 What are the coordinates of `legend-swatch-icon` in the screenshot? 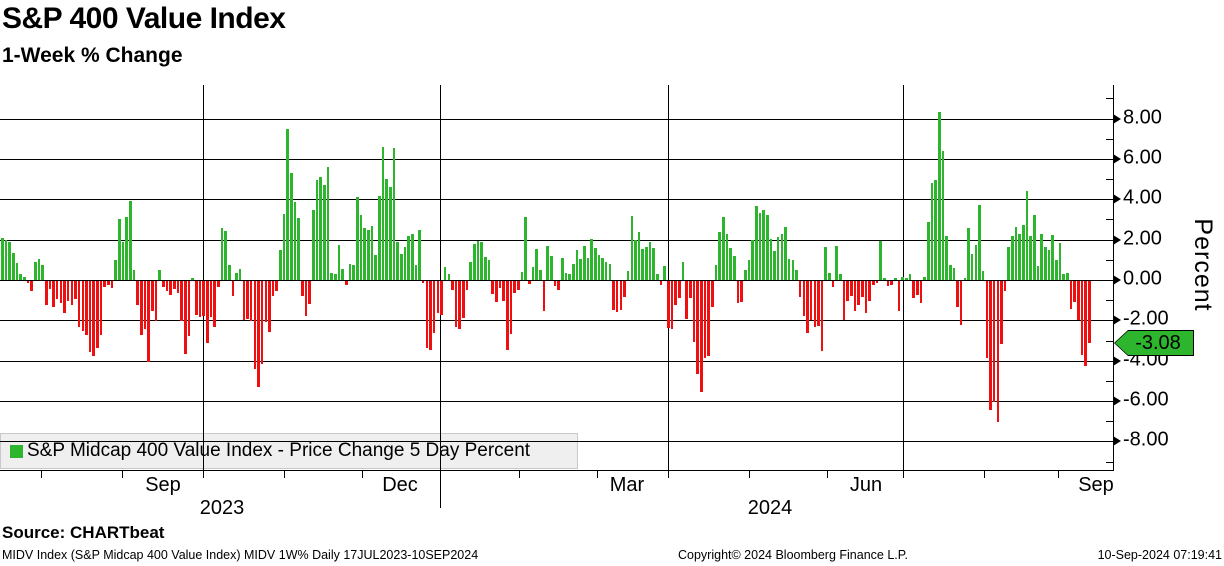 It's located at (16, 451).